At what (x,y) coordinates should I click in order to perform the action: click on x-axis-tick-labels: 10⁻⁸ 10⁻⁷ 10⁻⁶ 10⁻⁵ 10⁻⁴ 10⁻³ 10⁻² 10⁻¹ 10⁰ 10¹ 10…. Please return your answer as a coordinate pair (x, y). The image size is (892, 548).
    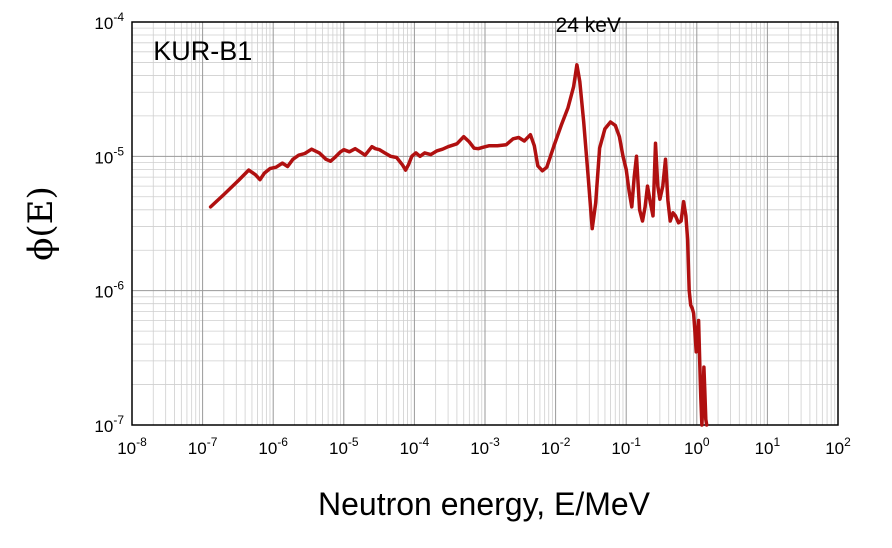
    Looking at the image, I should click on (484, 446).